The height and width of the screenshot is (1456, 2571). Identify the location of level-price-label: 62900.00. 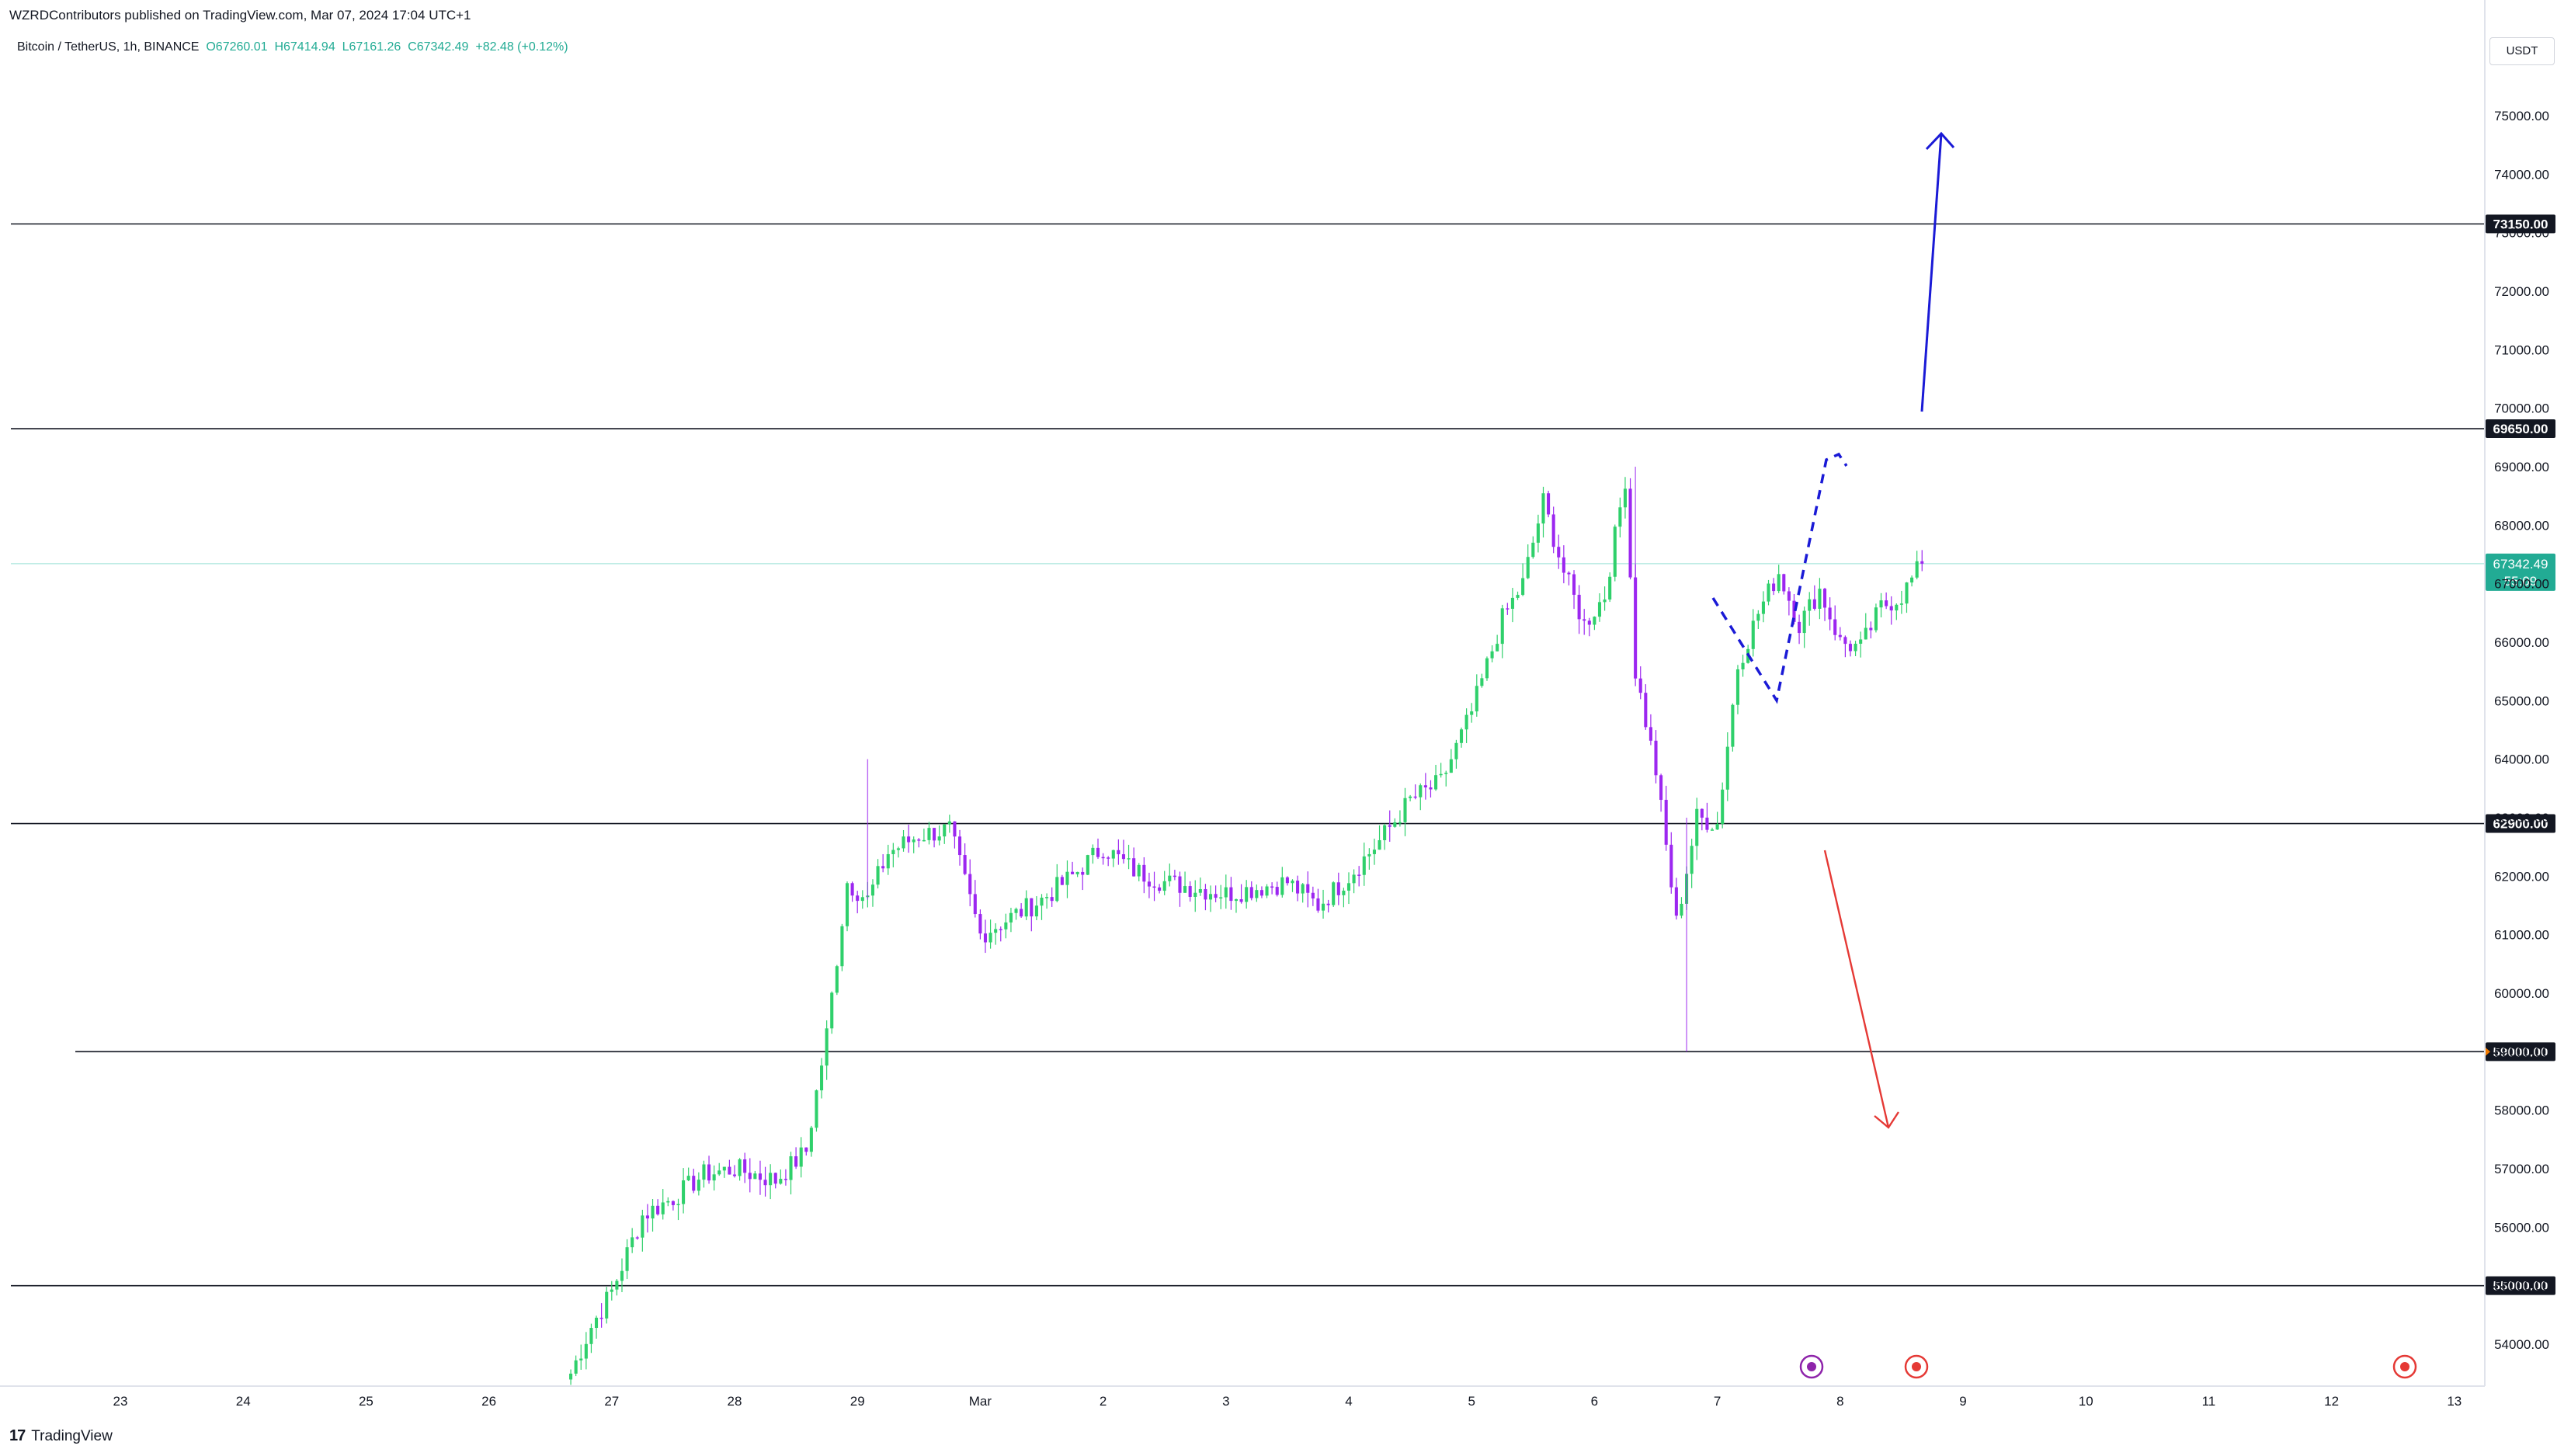
(2520, 825).